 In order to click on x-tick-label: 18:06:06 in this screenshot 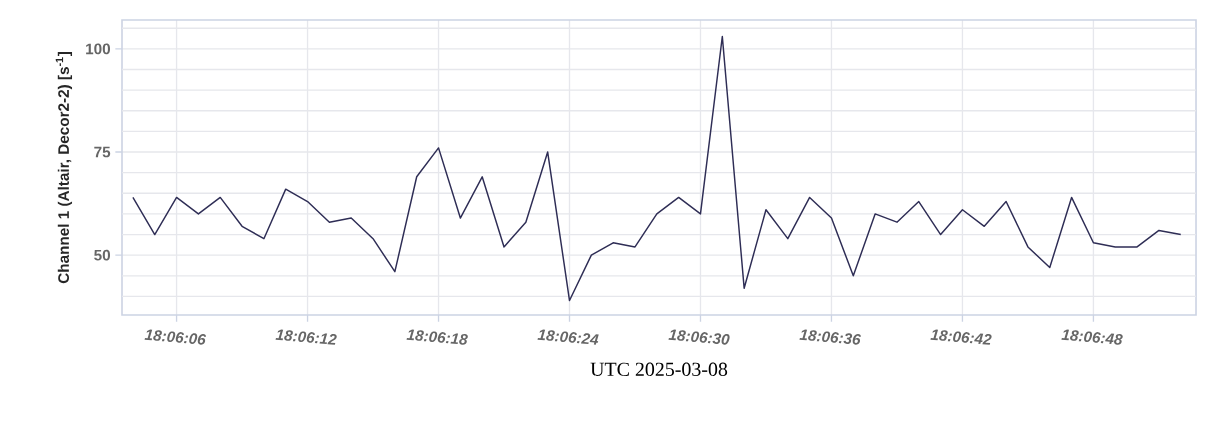, I will do `click(175, 337)`.